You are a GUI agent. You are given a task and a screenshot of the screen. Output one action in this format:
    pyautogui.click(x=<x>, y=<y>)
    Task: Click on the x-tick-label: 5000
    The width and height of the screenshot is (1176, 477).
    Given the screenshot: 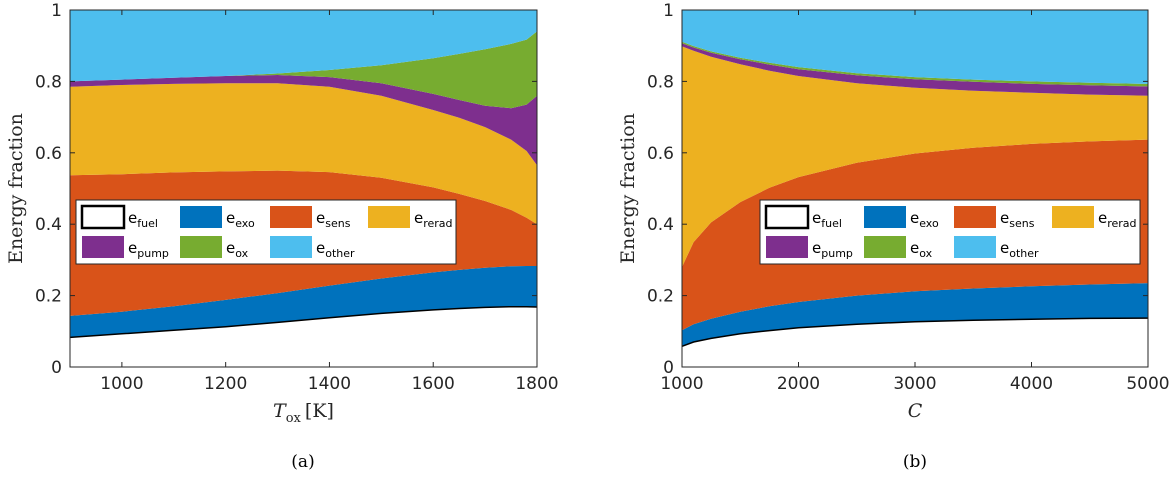 What is the action you would take?
    pyautogui.click(x=1147, y=384)
    